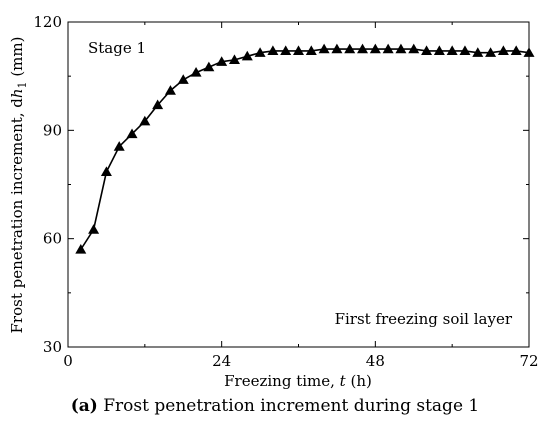 The image size is (550, 436). What do you see at coordinates (47, 22) in the screenshot?
I see `y-tick-label: 120` at bounding box center [47, 22].